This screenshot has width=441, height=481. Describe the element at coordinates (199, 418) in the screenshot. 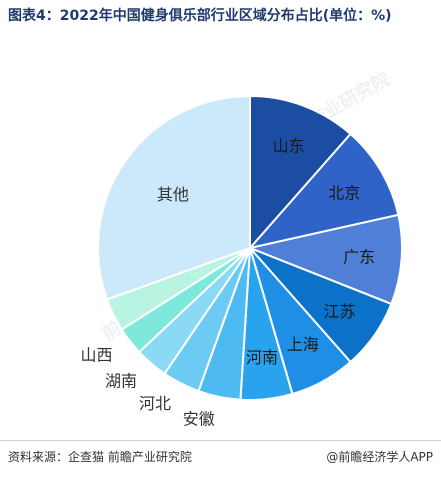

I see `slice-label: 安徽` at that location.